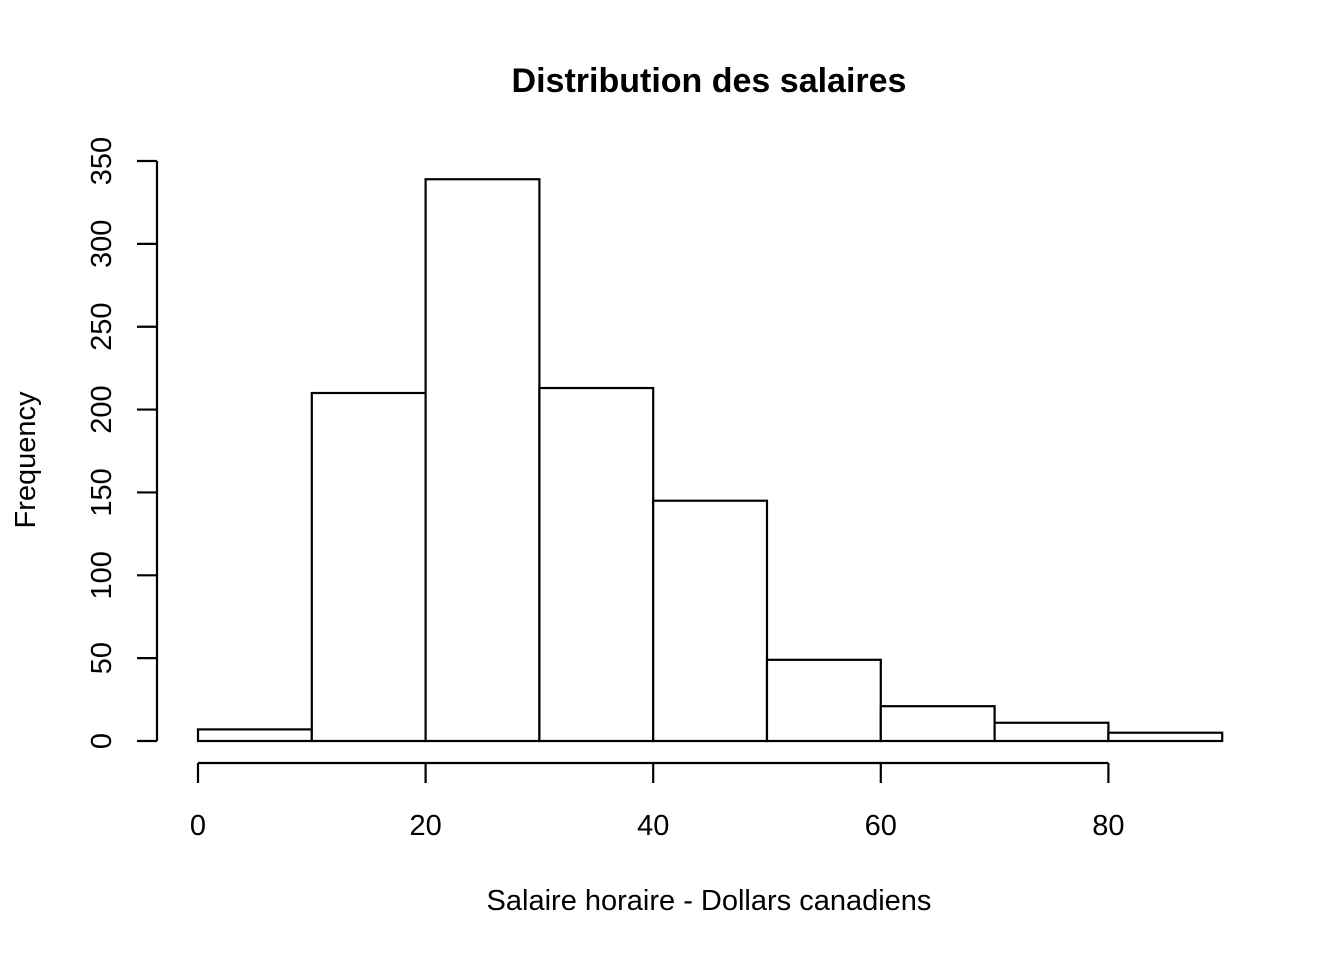  Describe the element at coordinates (102, 492) in the screenshot. I see `y-tick-label: 150` at that location.